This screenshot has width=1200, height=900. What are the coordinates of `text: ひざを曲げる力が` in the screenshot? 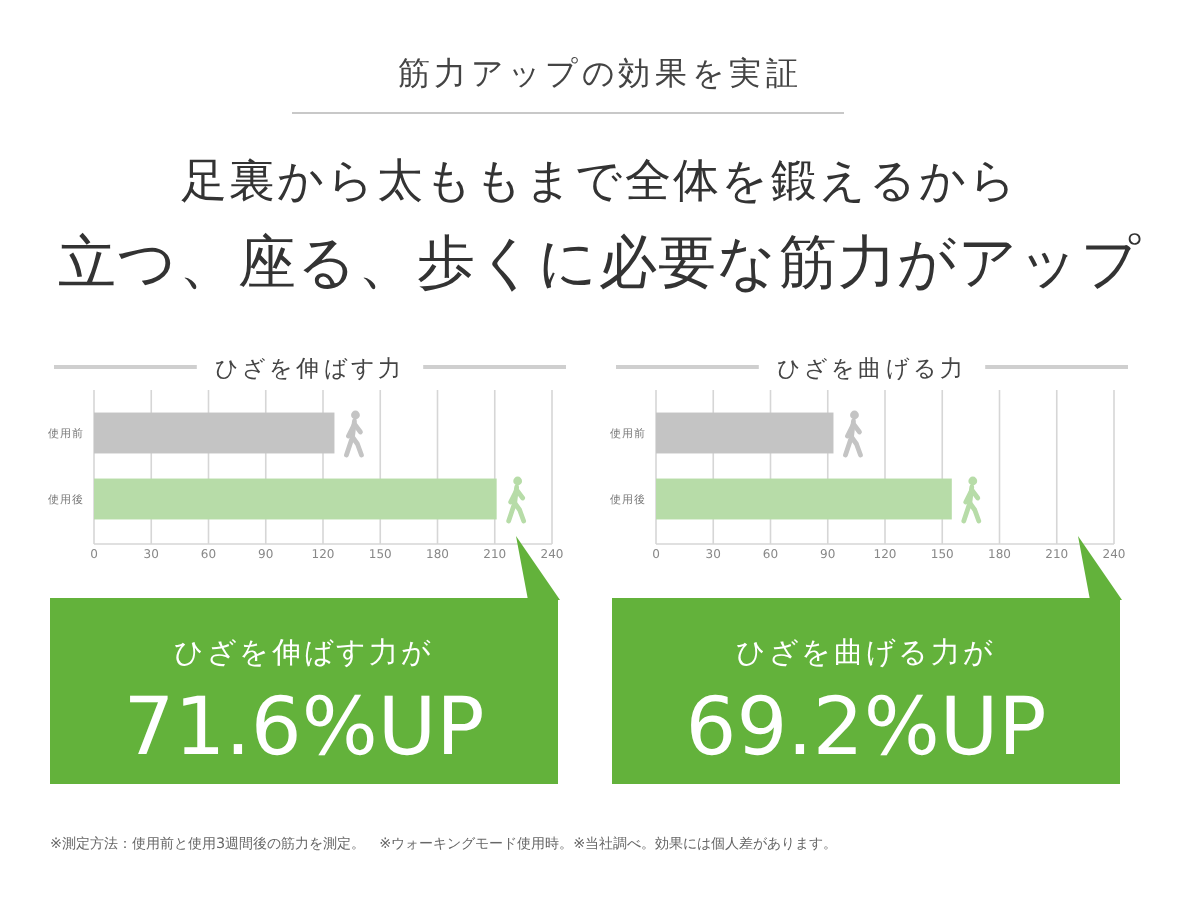 It's located at (866, 653).